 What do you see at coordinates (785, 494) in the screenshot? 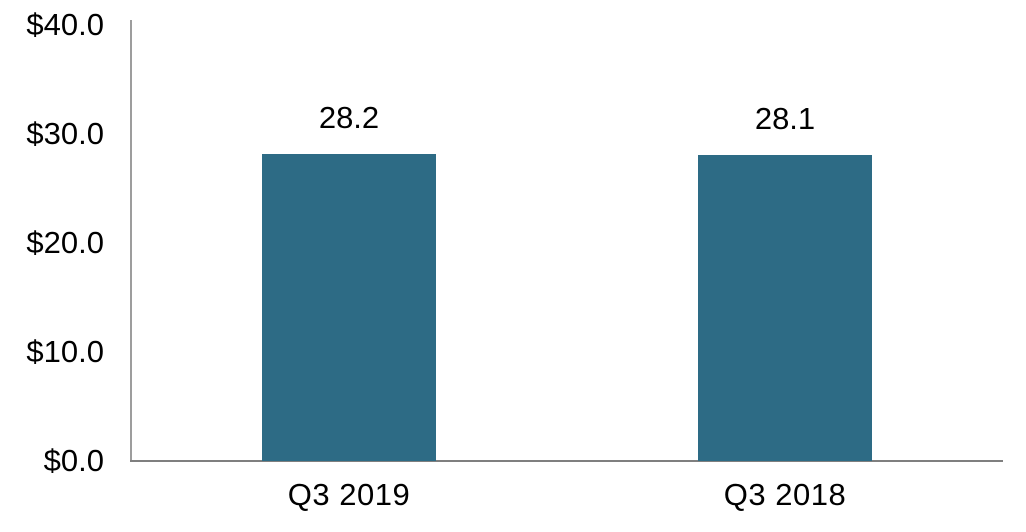
I see `x-tick-label: Q3 2018` at bounding box center [785, 494].